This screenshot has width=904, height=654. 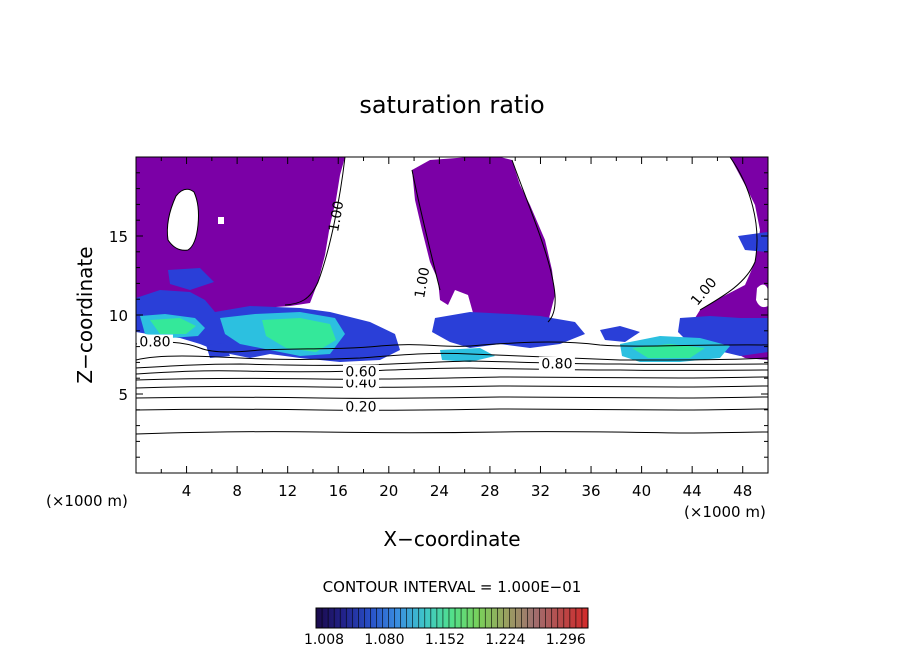 What do you see at coordinates (118, 237) in the screenshot?
I see `y-tick-label: 15` at bounding box center [118, 237].